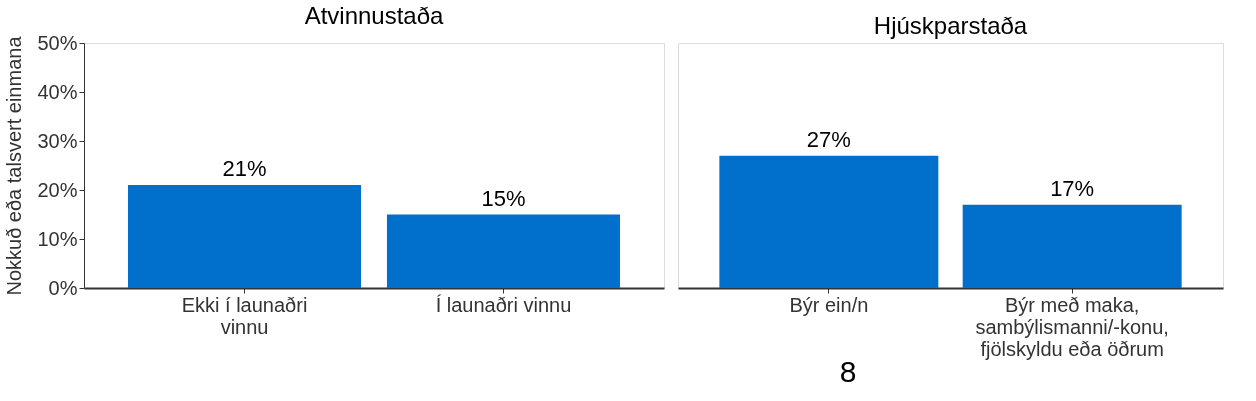  What do you see at coordinates (1072, 188) in the screenshot?
I see `data-label: 17%` at bounding box center [1072, 188].